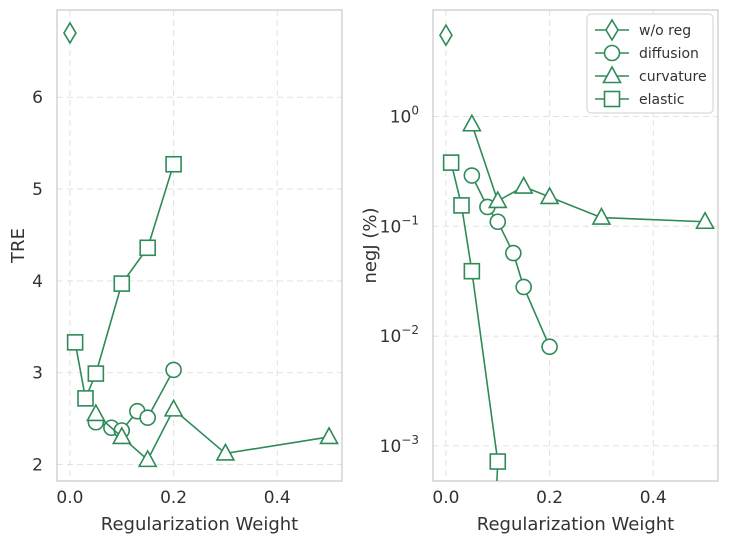  Describe the element at coordinates (37, 282) in the screenshot. I see `y-tick-label: 4` at that location.